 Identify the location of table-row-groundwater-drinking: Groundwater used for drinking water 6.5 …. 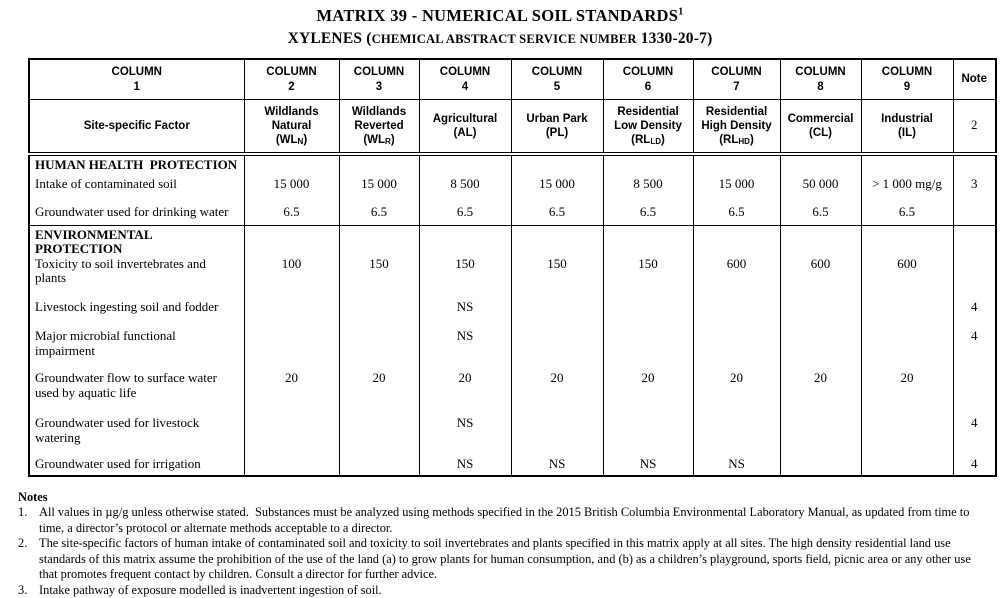
(512, 208).